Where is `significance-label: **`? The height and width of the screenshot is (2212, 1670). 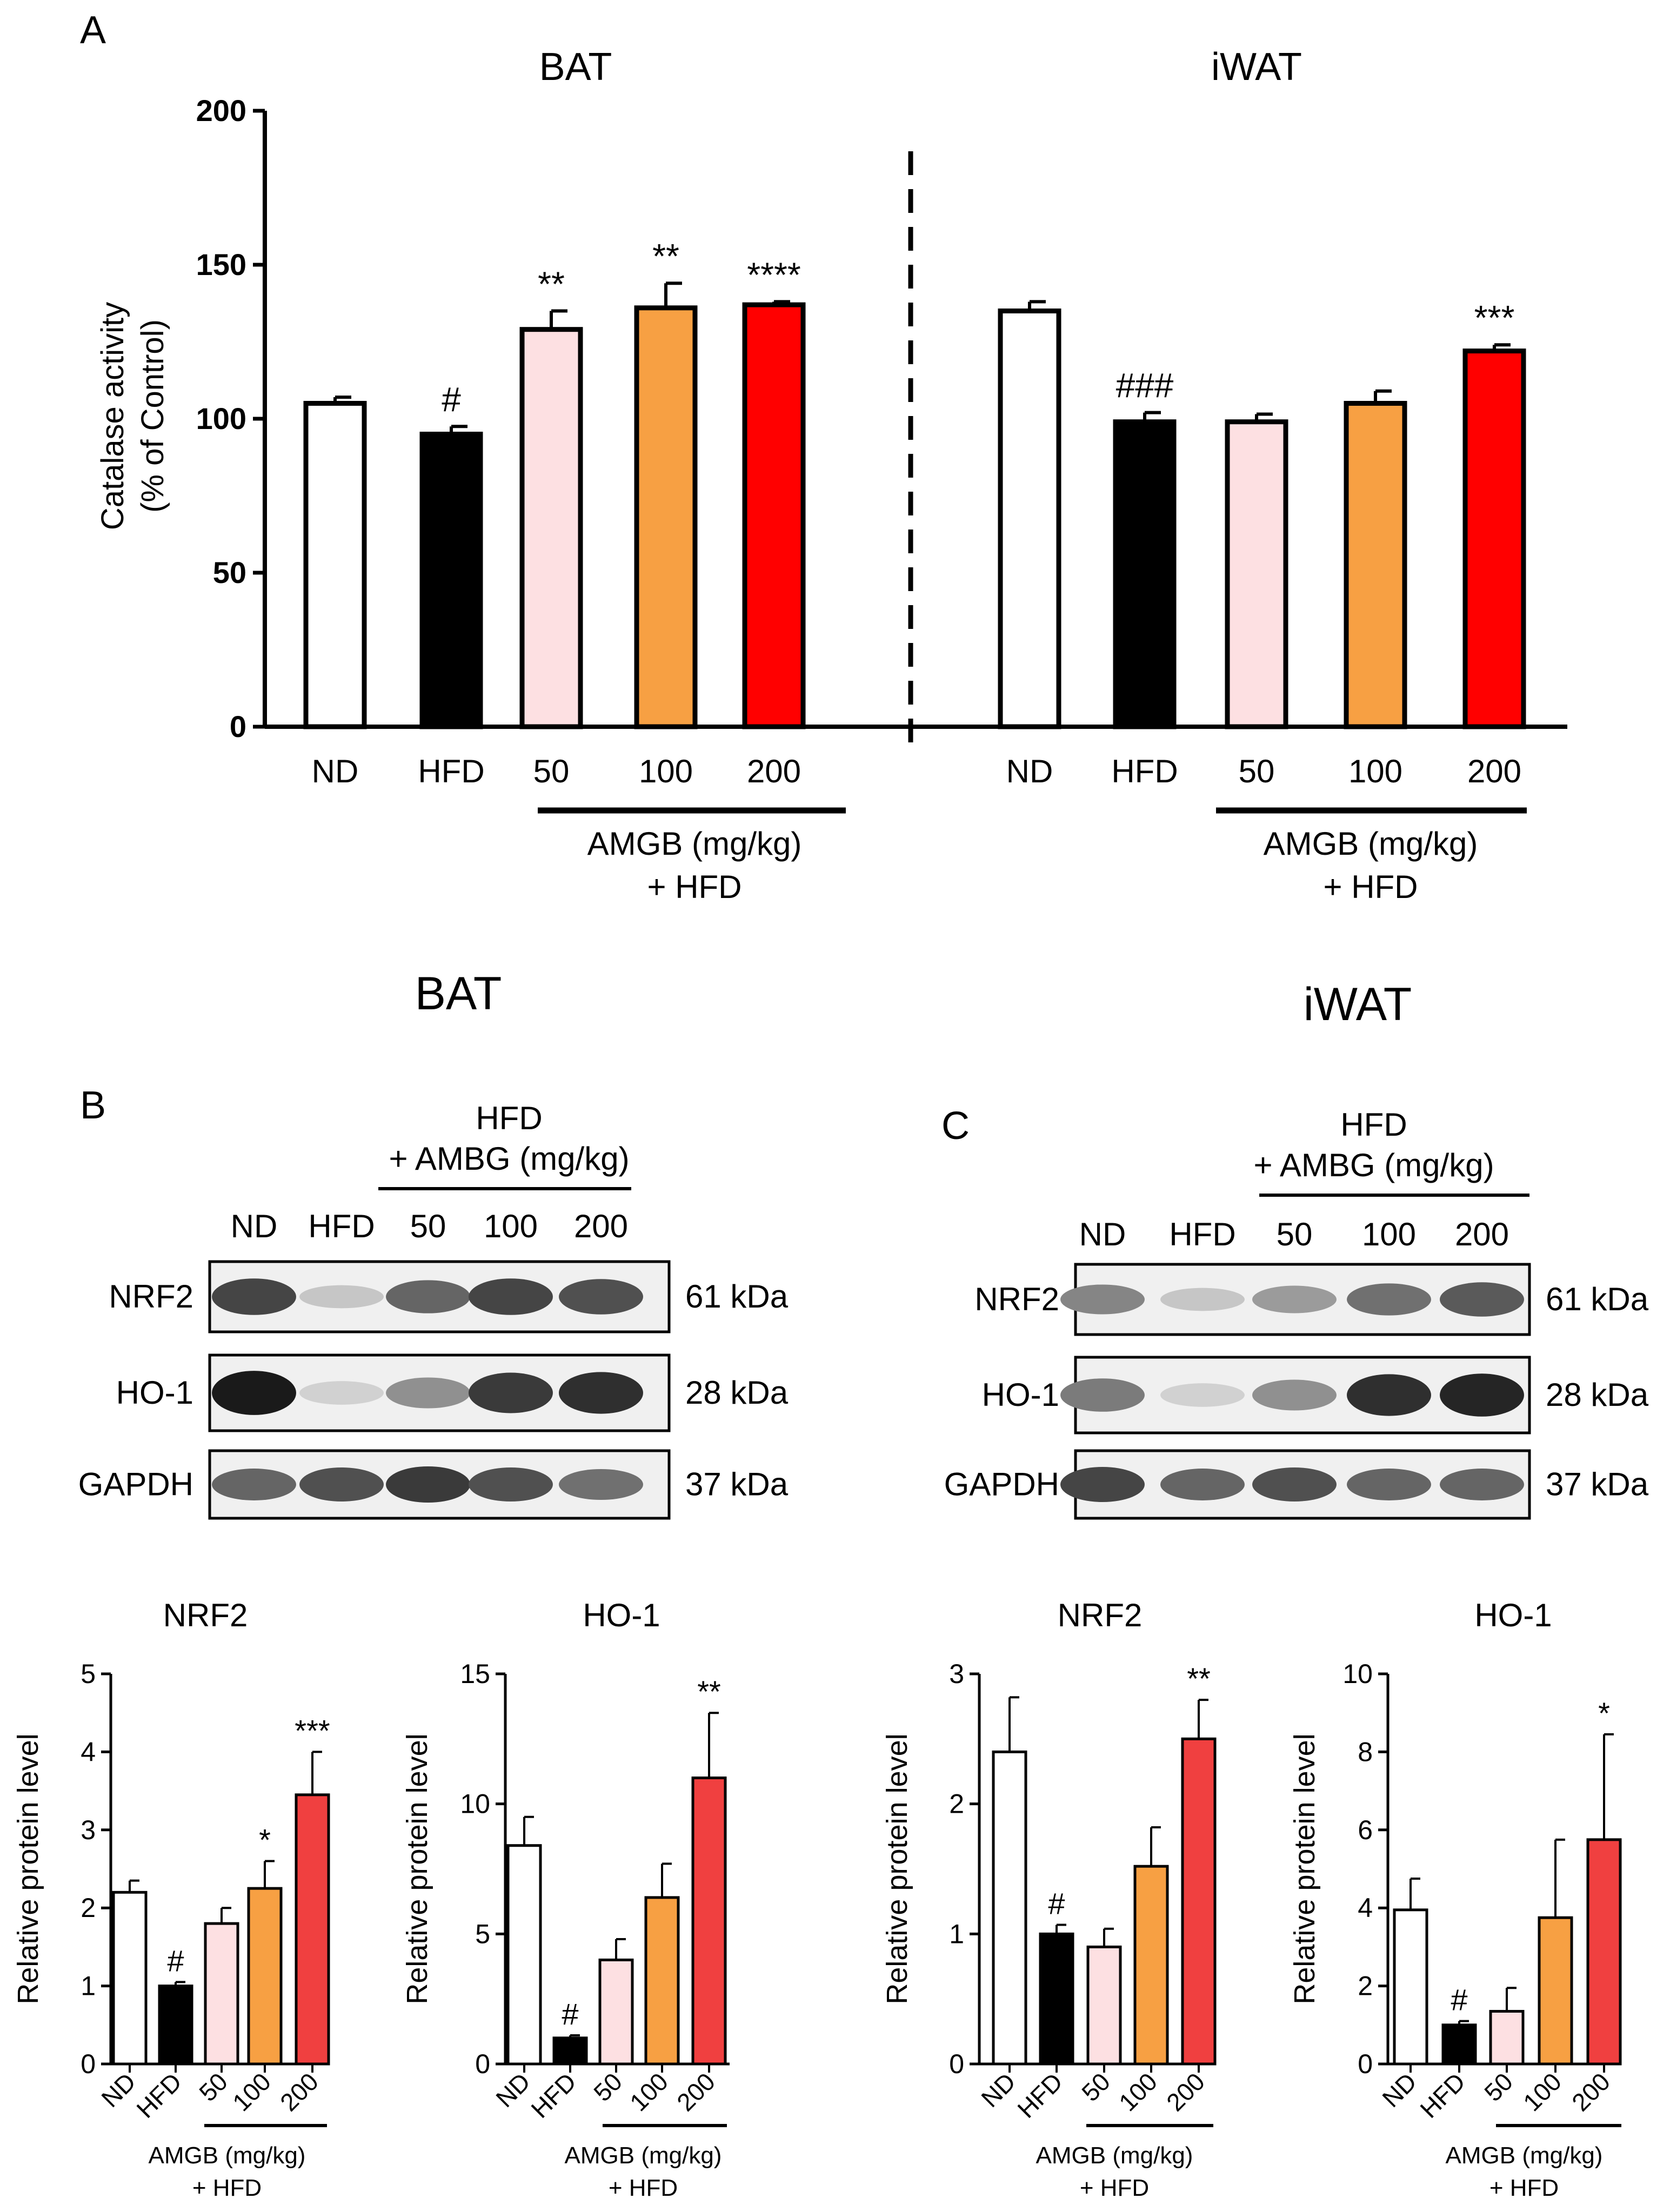 significance-label: ** is located at coordinates (666, 257).